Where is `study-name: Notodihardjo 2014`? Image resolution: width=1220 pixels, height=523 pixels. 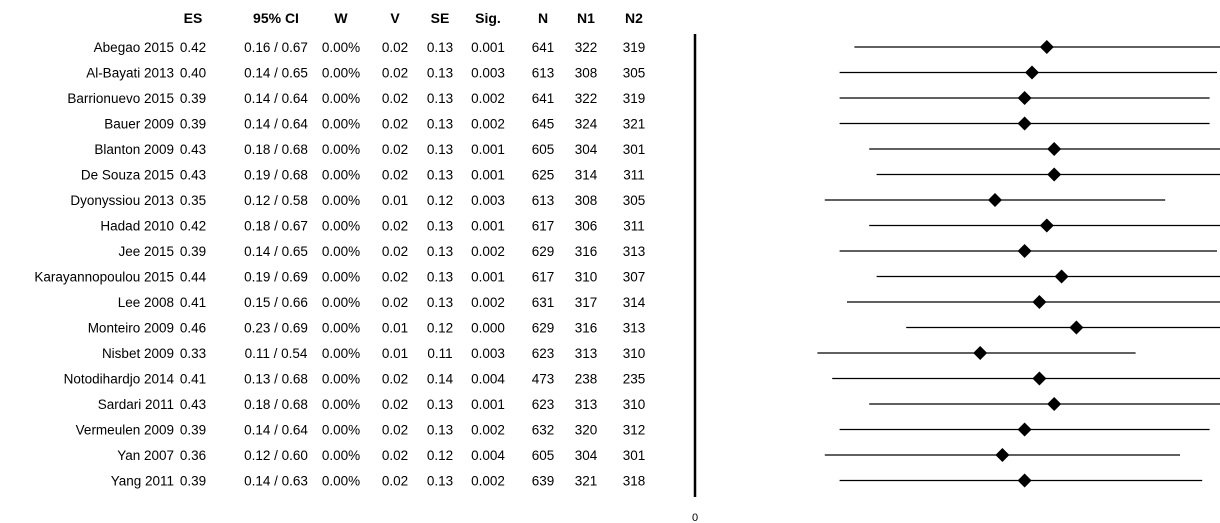 study-name: Notodihardjo 2014 is located at coordinates (119, 379).